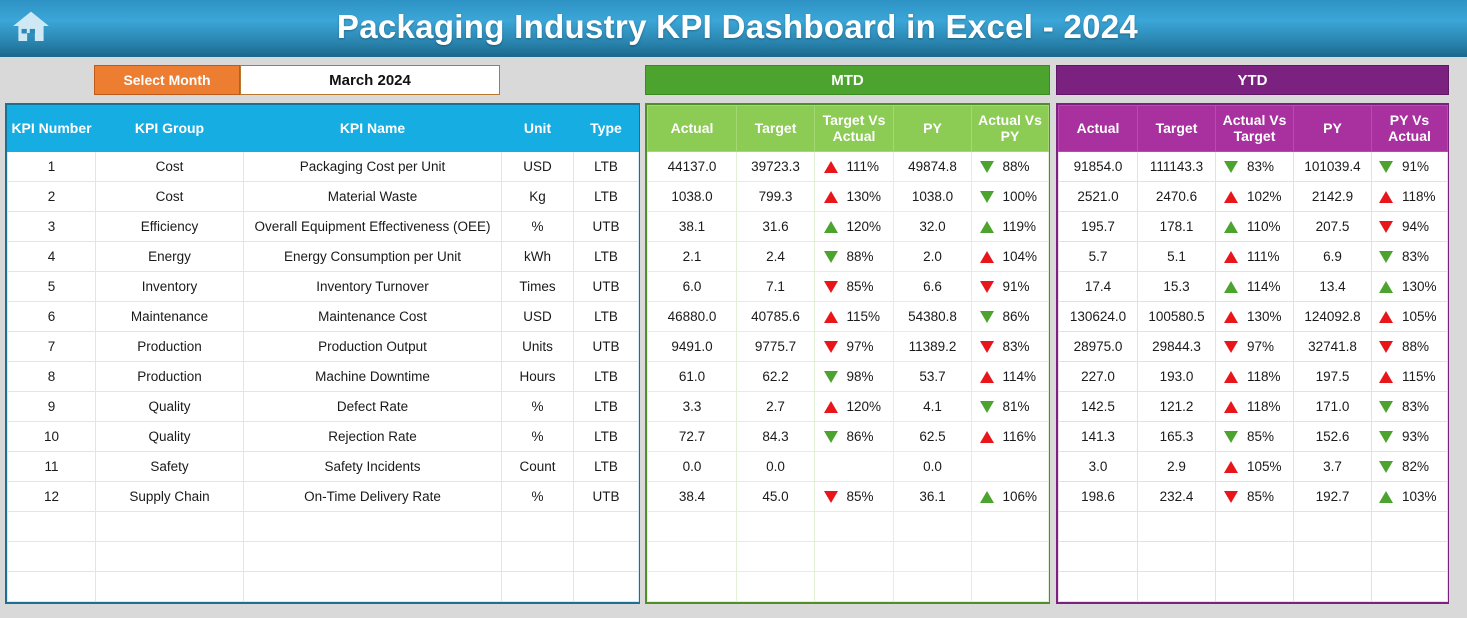 This screenshot has width=1467, height=618. What do you see at coordinates (1253, 346) in the screenshot?
I see `table-row: 28975.0 29844.3 97% 32741.8 88%` at bounding box center [1253, 346].